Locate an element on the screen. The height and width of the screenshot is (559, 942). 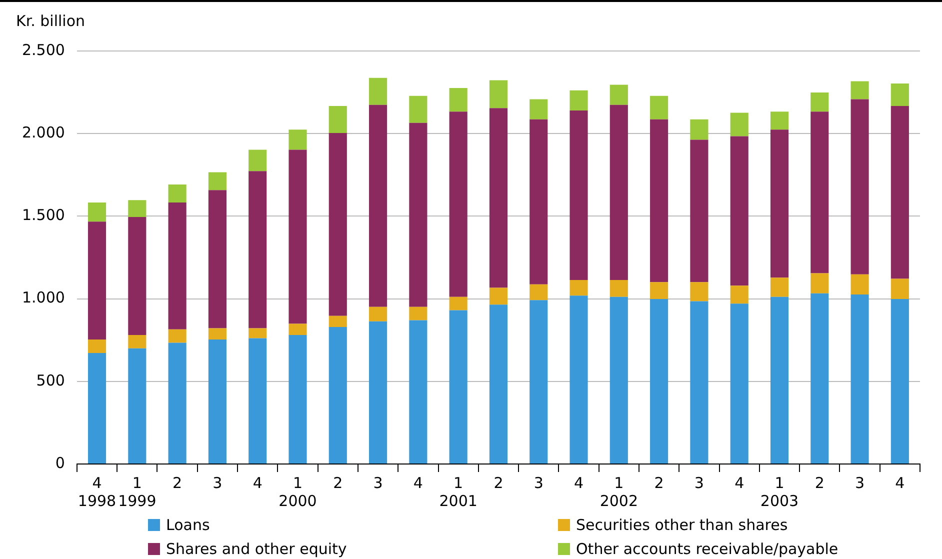
legend-label: Shares and other equity is located at coordinates (256, 549).